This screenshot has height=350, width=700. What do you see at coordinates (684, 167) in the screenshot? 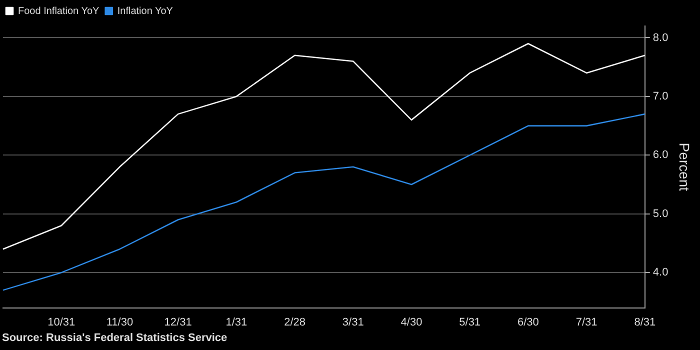
I see `y-axis-title: Percent` at bounding box center [684, 167].